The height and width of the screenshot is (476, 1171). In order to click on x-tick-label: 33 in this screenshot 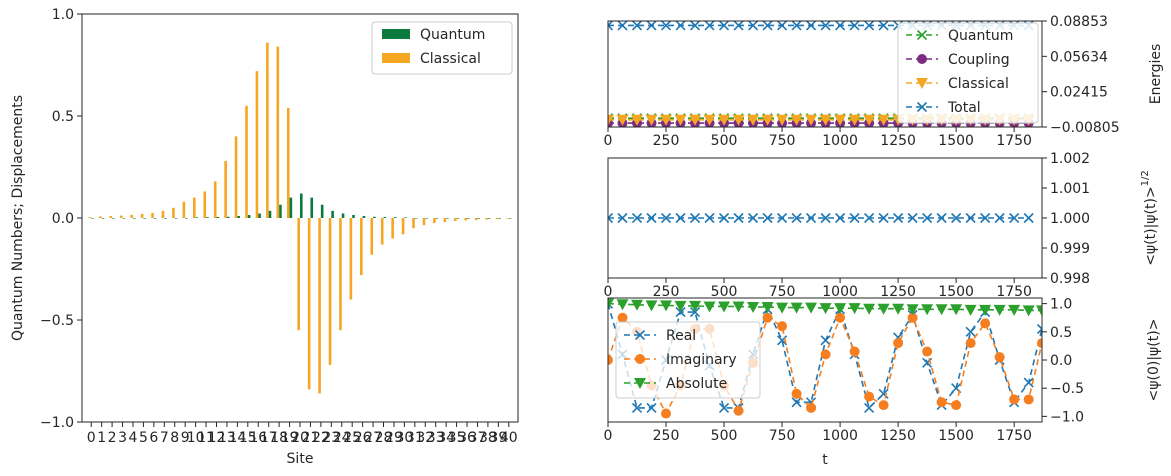, I will do `click(436, 438)`.